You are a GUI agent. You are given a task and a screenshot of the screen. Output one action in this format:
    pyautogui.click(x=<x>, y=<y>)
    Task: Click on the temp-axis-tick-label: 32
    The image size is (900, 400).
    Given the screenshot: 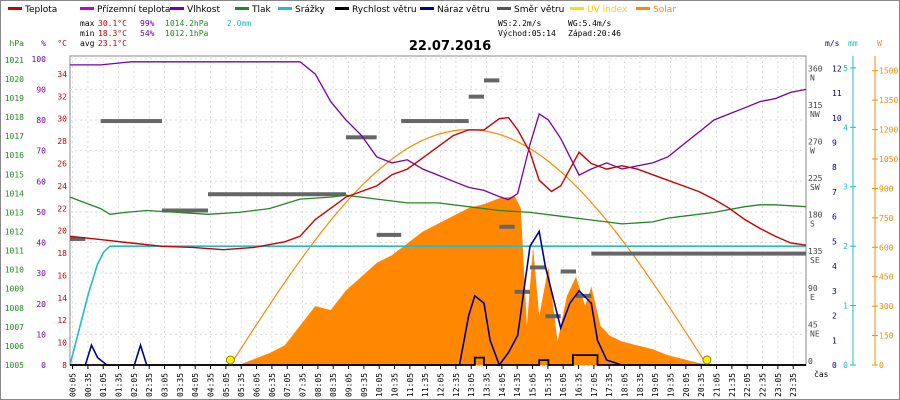 What is the action you would take?
    pyautogui.click(x=62, y=96)
    